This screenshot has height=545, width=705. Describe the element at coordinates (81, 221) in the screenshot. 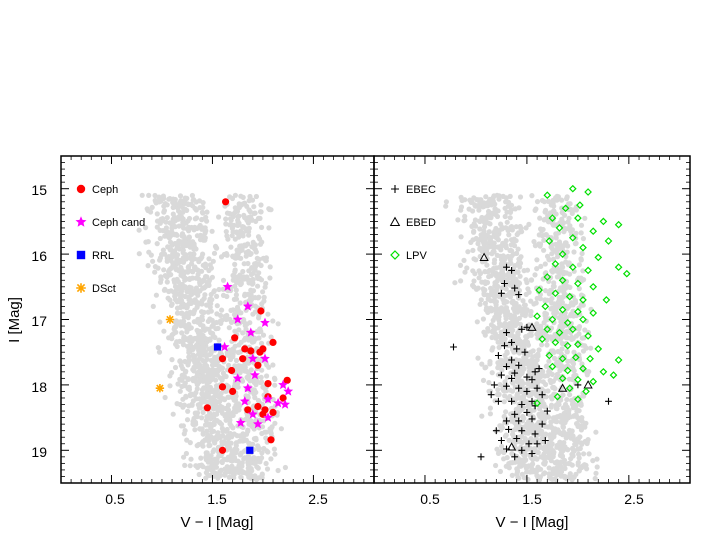

I see `legend-symbol-ceph-cand` at that location.